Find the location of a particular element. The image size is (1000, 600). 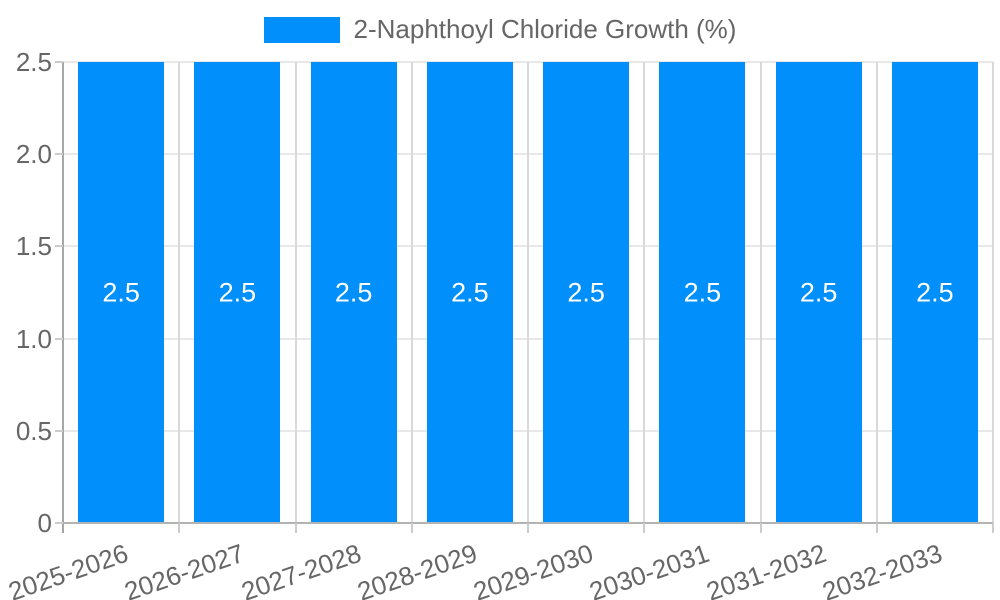

legend-item: 2-Naphthoyl Chloride Growth (%) is located at coordinates (500, 29).